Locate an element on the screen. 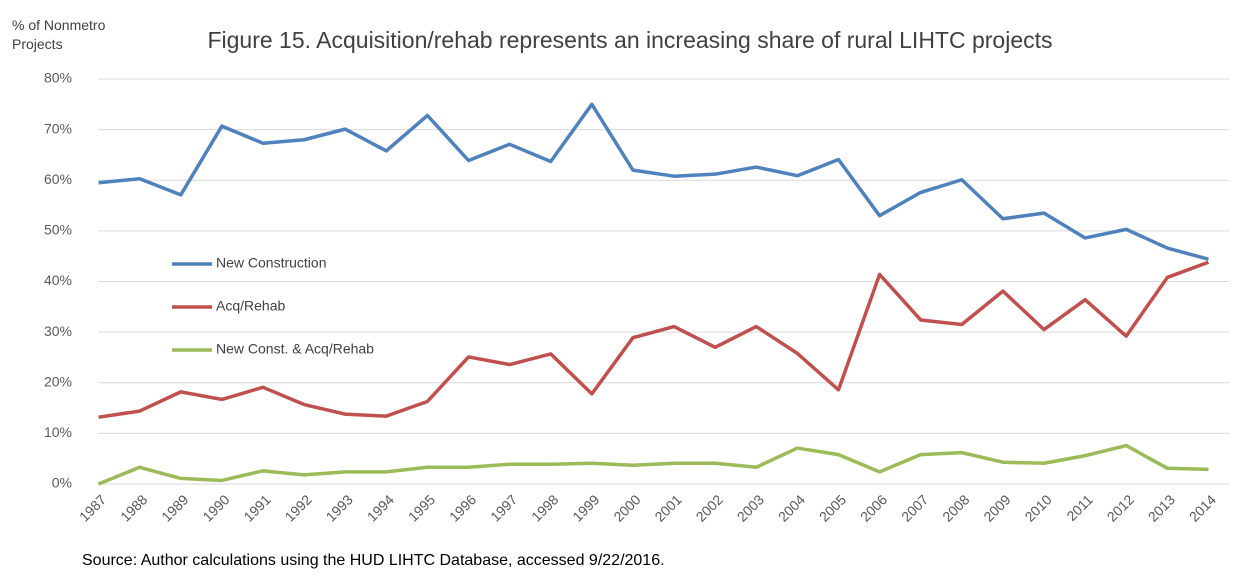 The image size is (1252, 586). legend-label: New Const. & Acq/Rehab is located at coordinates (295, 349).